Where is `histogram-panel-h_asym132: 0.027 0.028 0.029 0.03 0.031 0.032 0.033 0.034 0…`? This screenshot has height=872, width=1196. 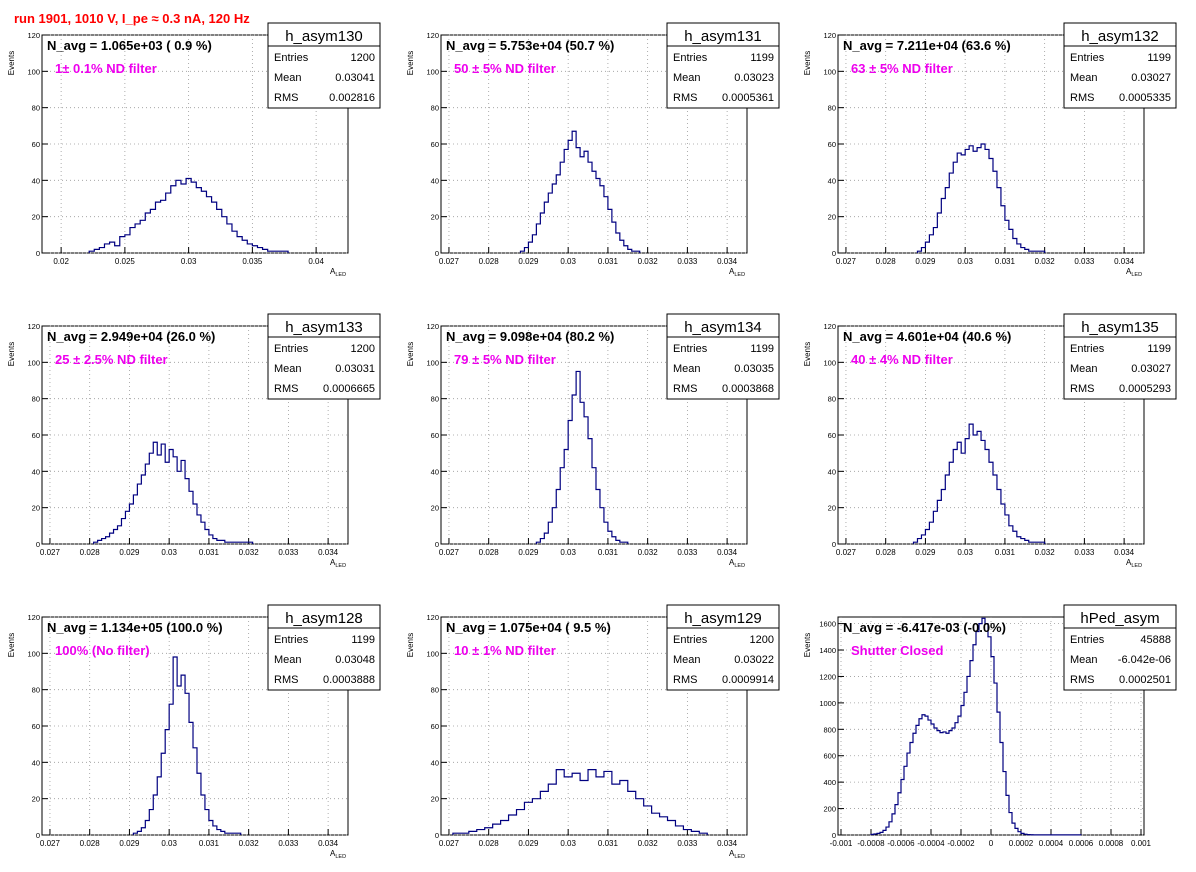 histogram-panel-h_asym132: 0.027 0.028 0.029 0.03 0.031 0.032 0.033 0.034 0… is located at coordinates (990, 150).